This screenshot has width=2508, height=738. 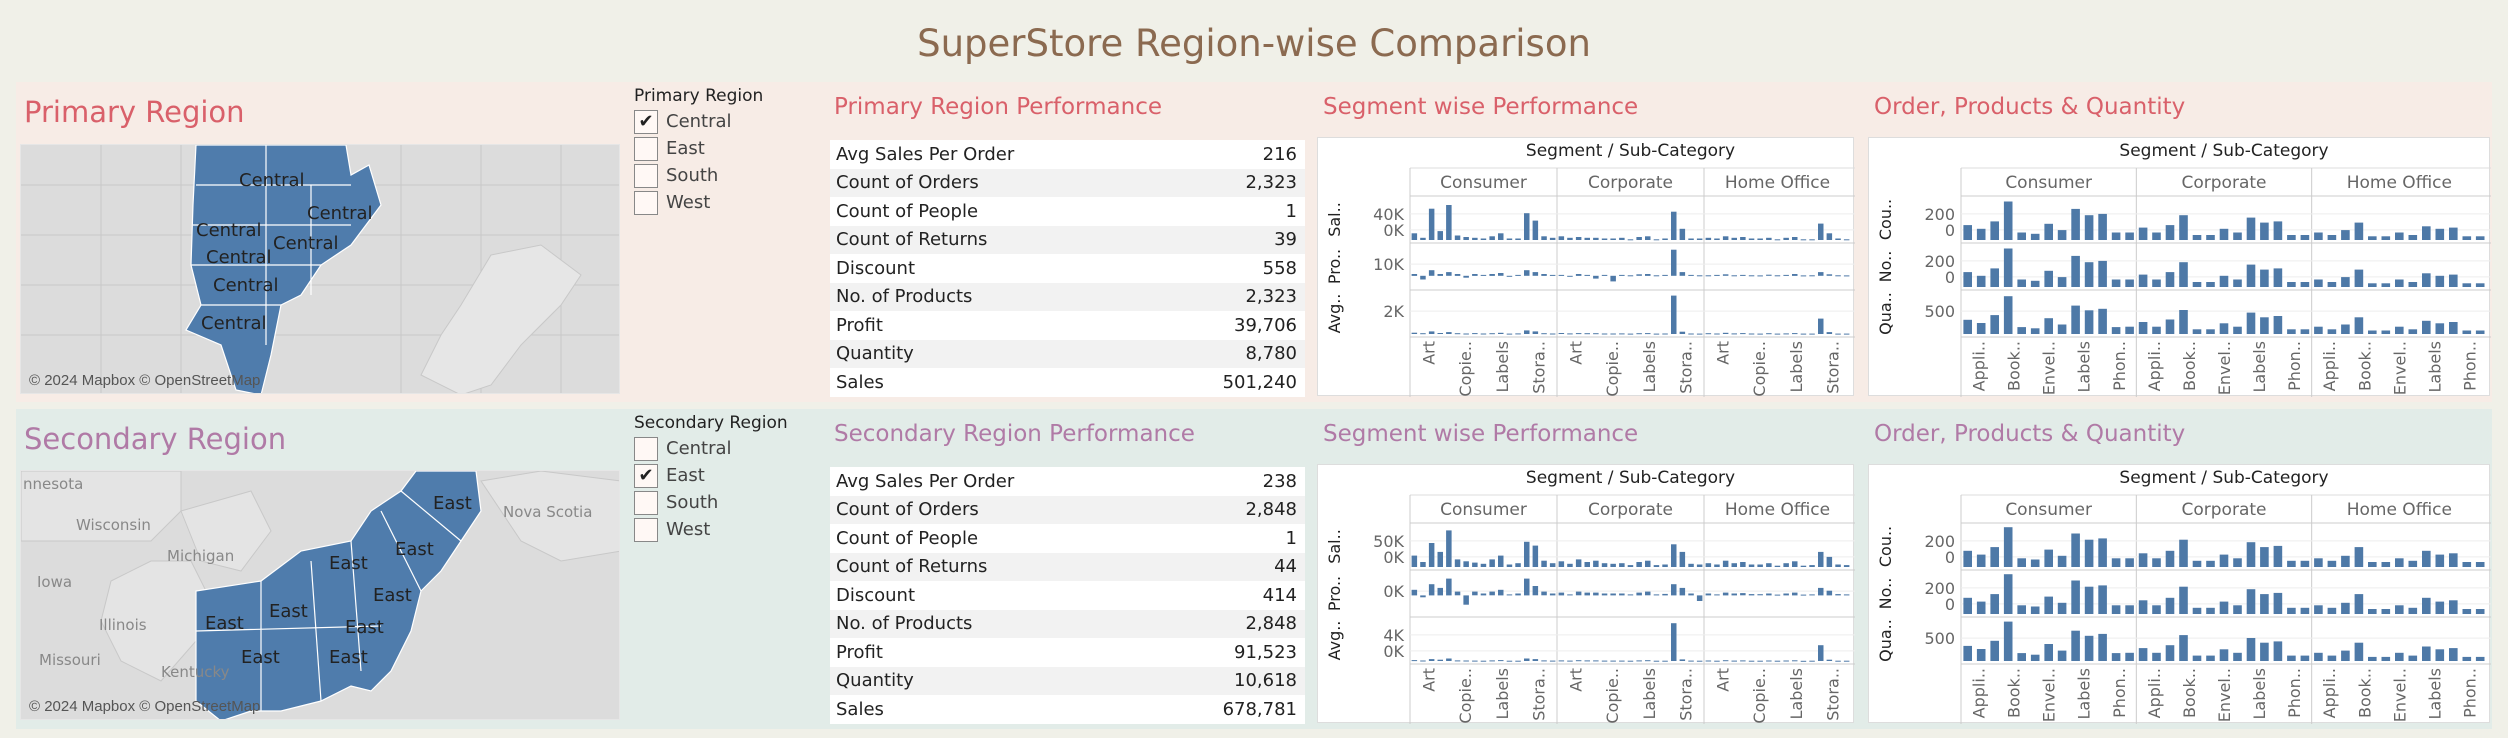 What do you see at coordinates (1271, 183) in the screenshot?
I see `kpi-value: 2,323` at bounding box center [1271, 183].